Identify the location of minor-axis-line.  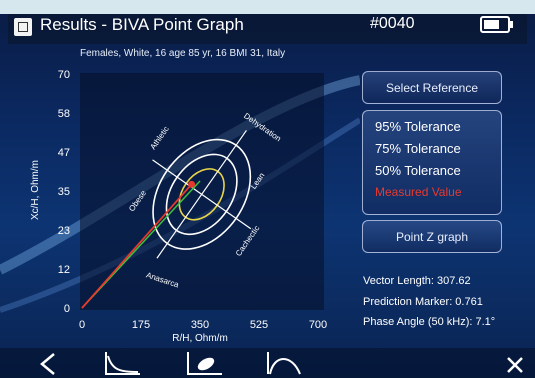
(202, 194).